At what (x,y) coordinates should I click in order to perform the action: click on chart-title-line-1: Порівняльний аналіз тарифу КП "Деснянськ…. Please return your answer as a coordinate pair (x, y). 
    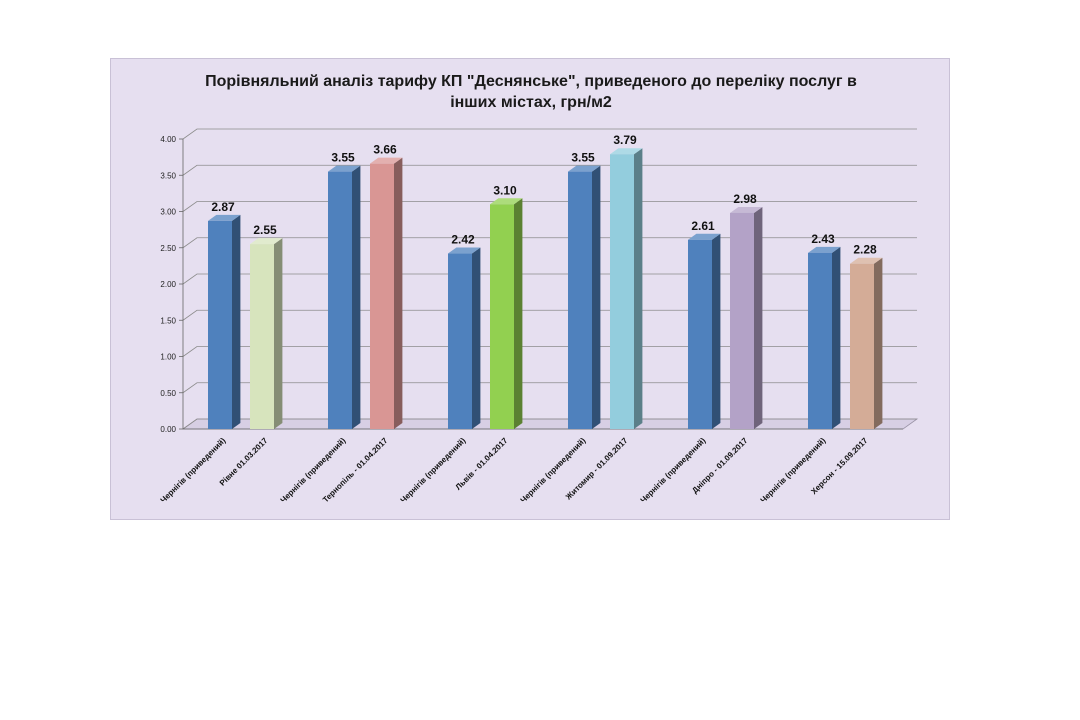
    Looking at the image, I should click on (531, 81).